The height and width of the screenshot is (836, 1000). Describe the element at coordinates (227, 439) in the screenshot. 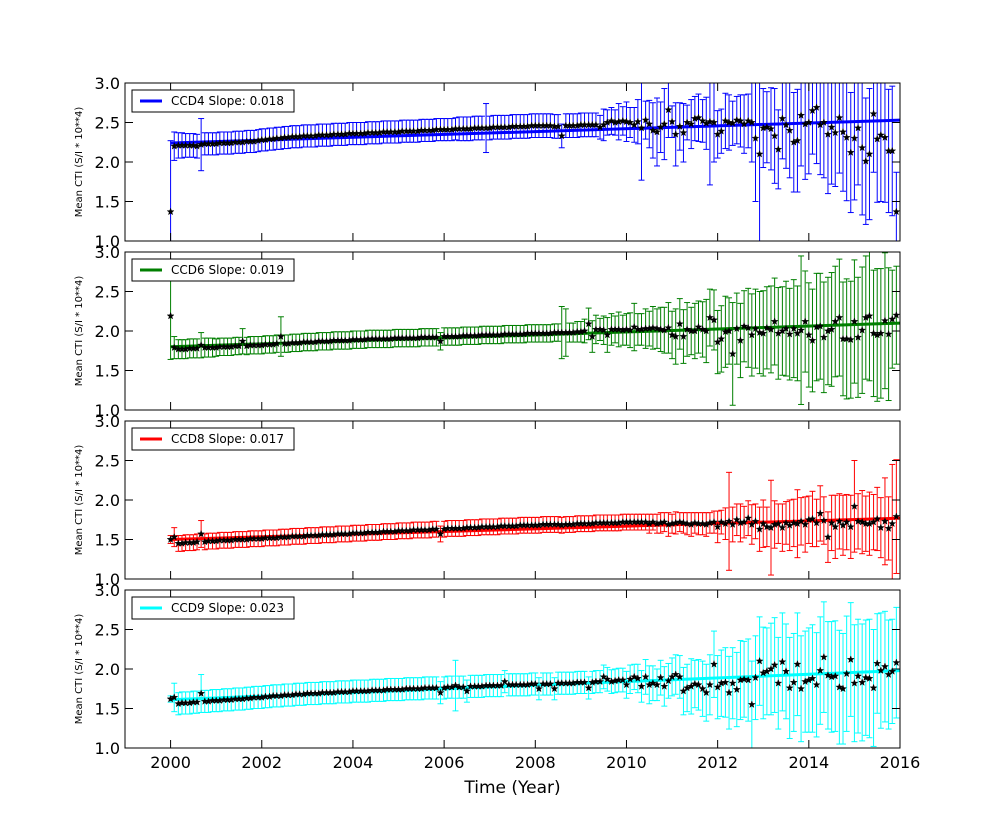

I see `legend-label: CCD8 Slope: 0.017` at that location.